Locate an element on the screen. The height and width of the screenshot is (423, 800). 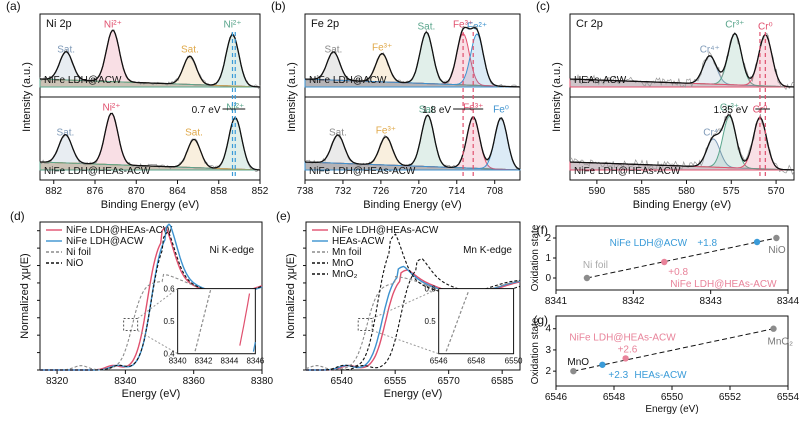
legend-label: Mn foil is located at coordinates (346, 252).